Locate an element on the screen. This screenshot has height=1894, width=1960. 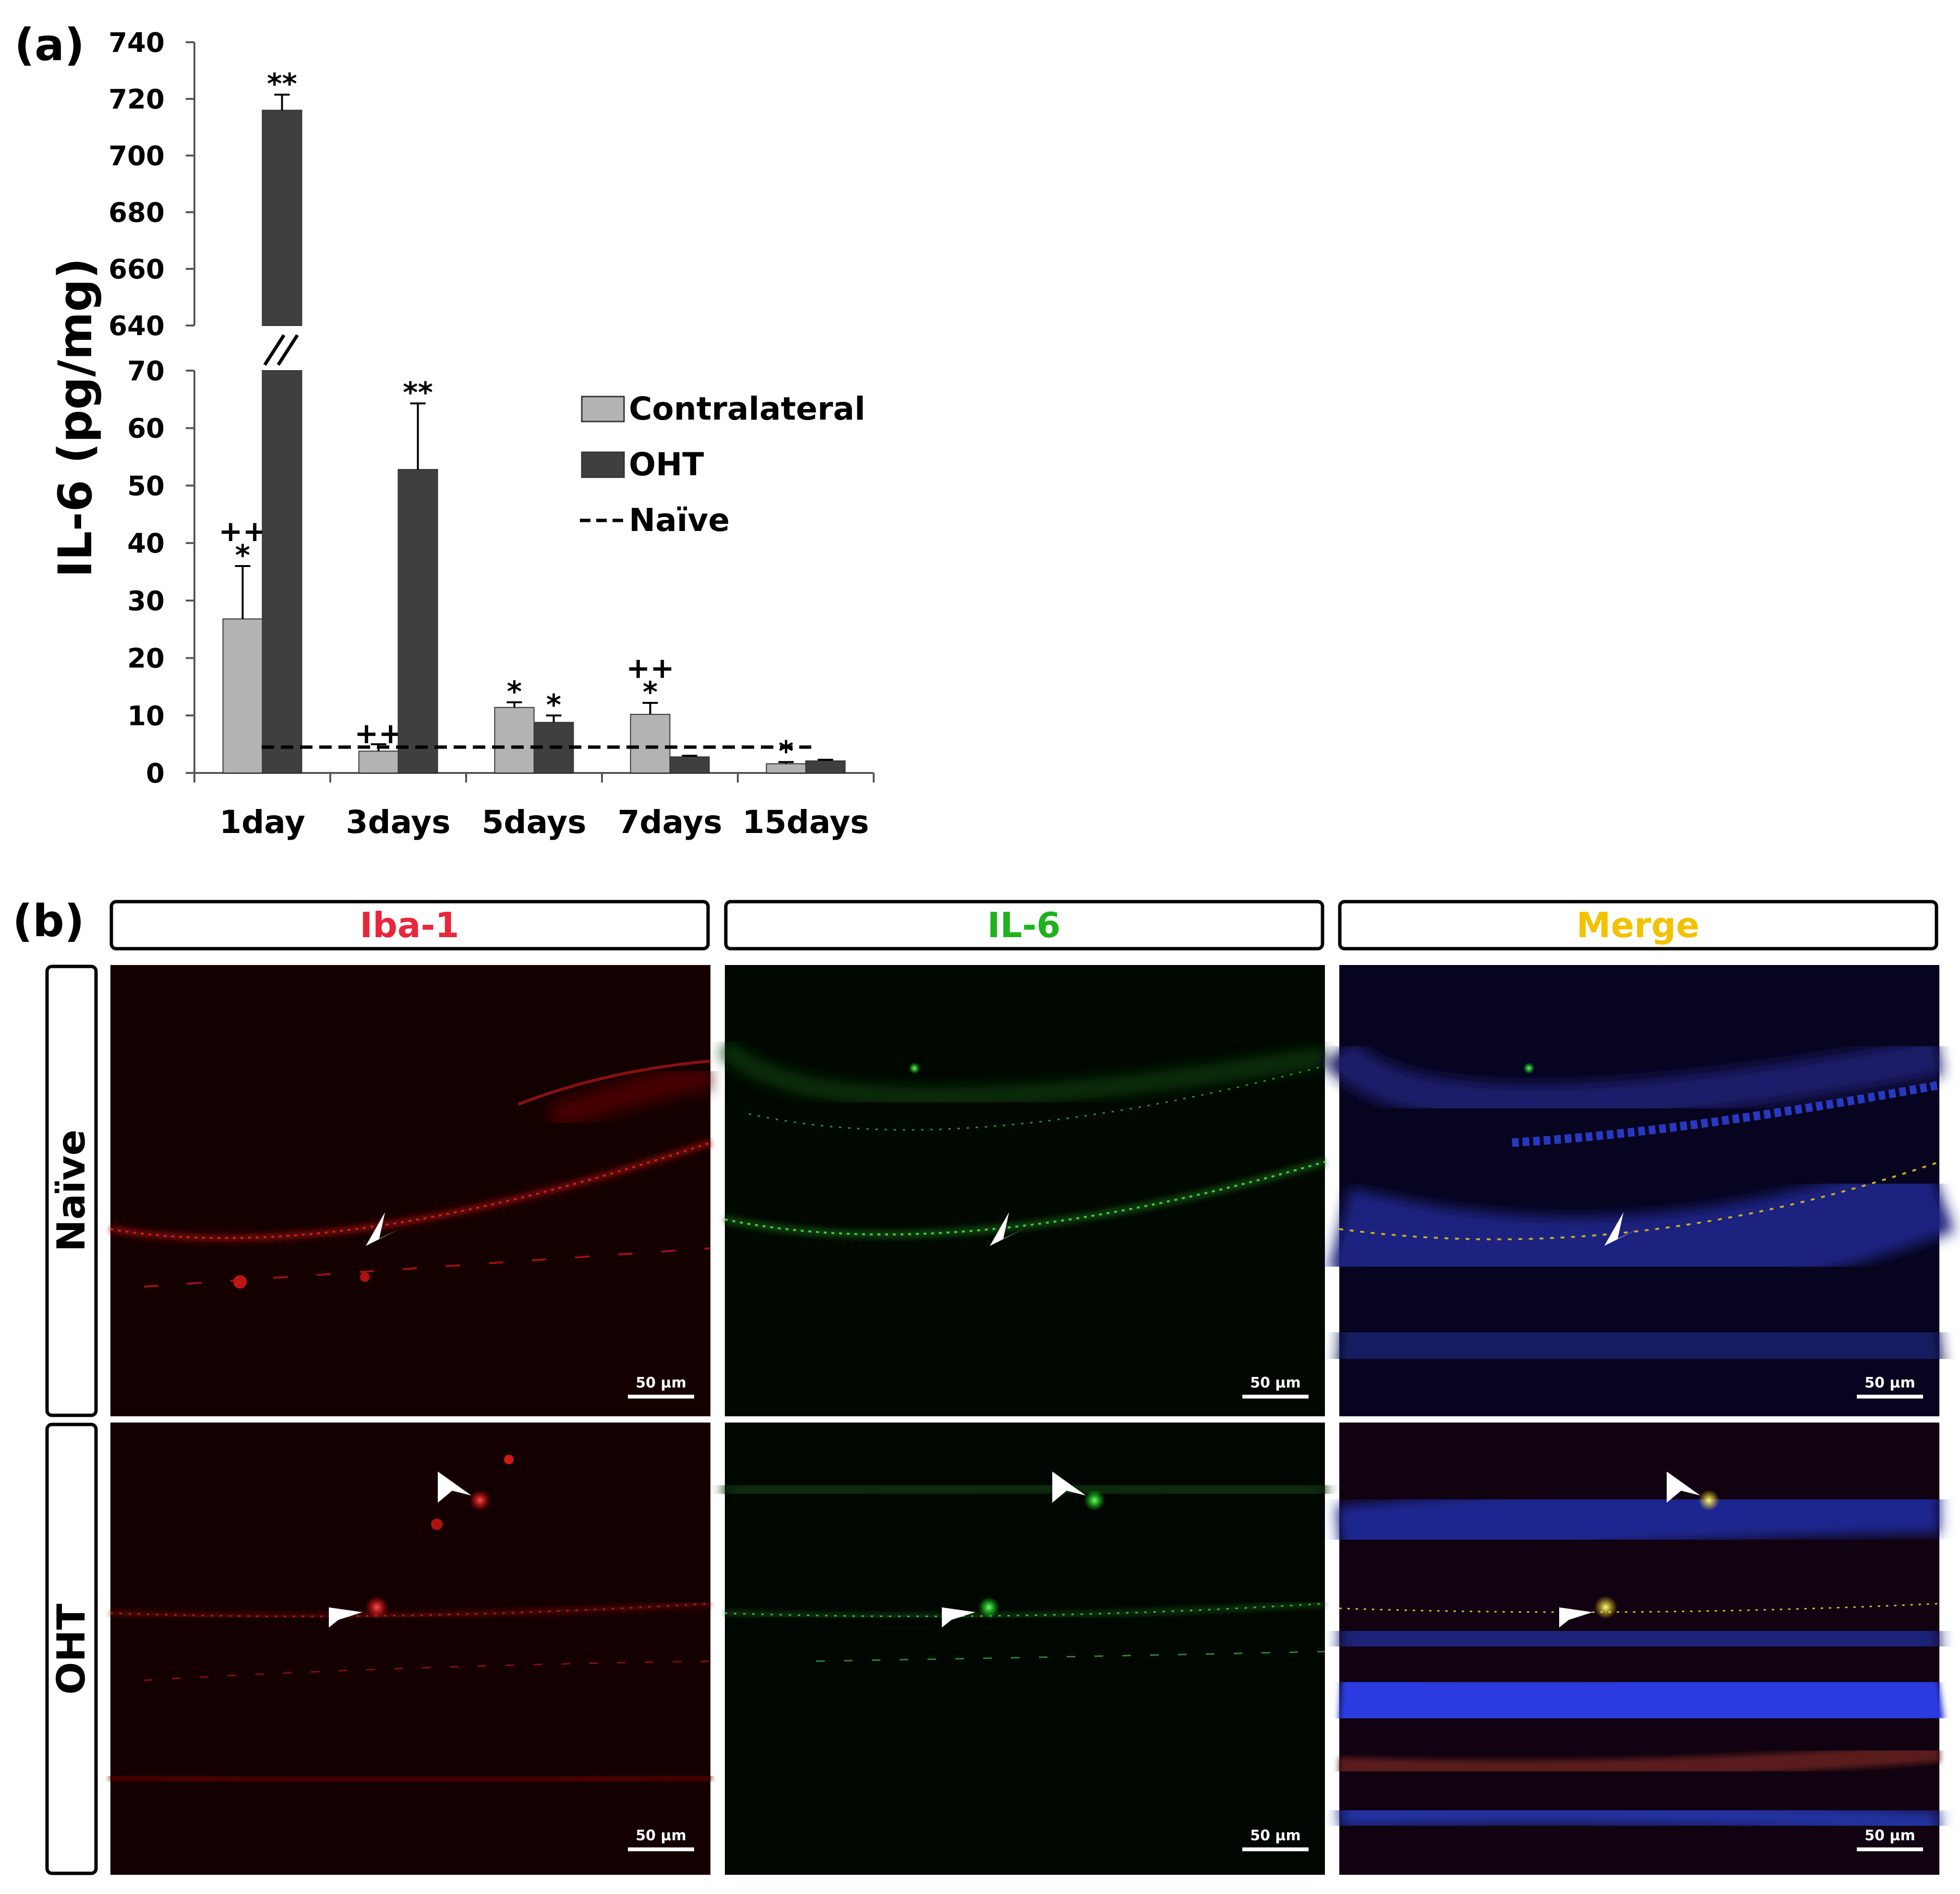
column-header-iba1: Iba-1 is located at coordinates (409, 925).